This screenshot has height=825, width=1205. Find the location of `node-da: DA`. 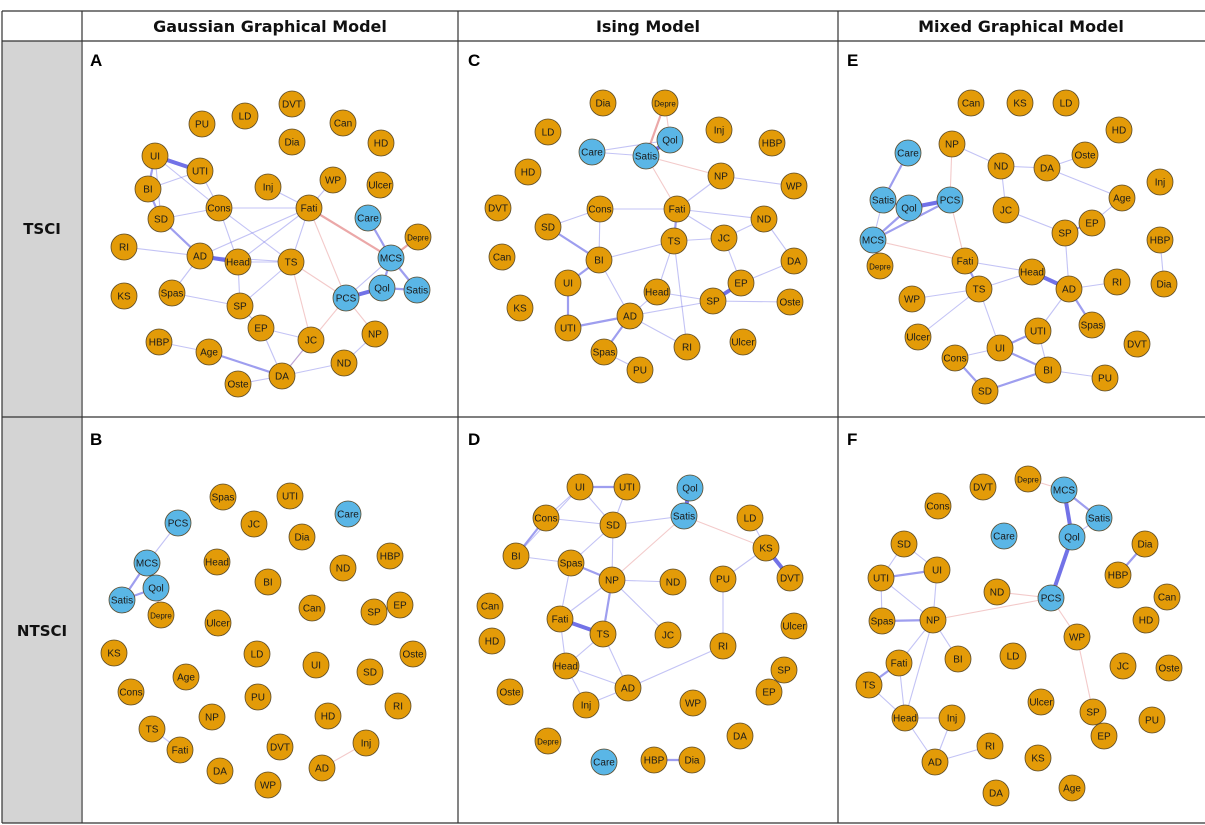

node-da: DA is located at coordinates (220, 771).